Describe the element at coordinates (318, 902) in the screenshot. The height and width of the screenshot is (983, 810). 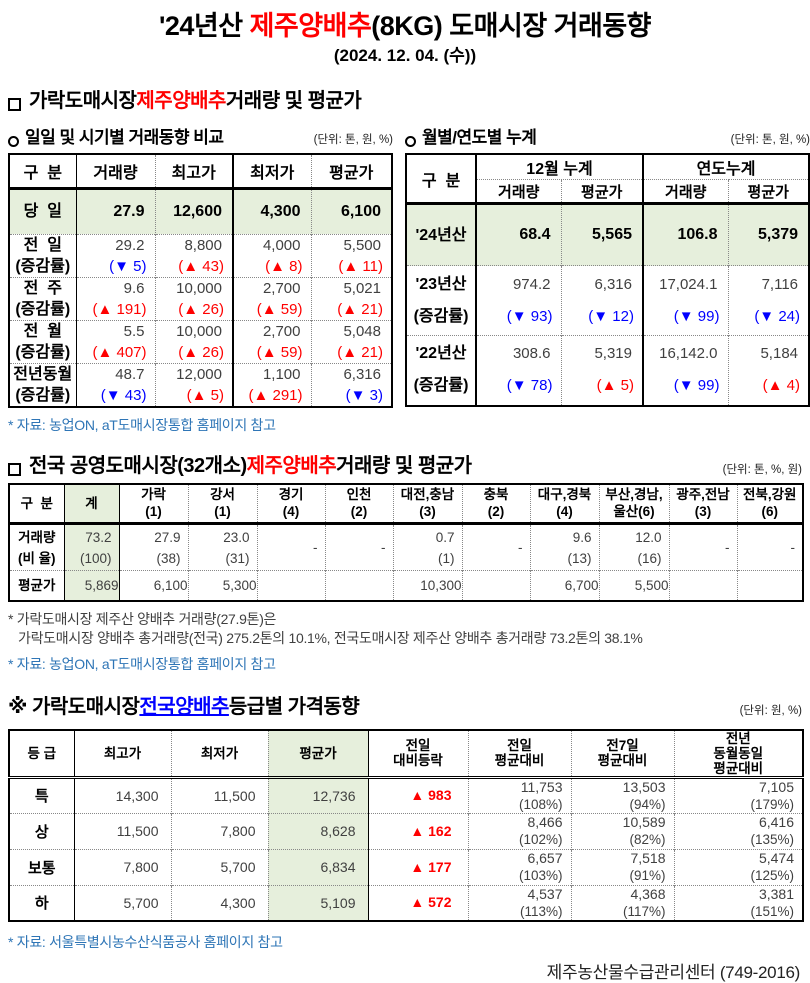
I see `cell: 5,109` at that location.